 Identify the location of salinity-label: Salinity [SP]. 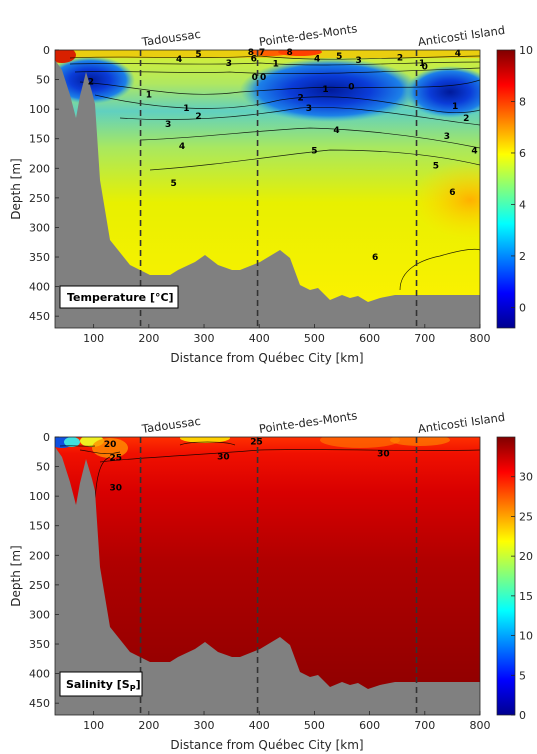
(103, 685).